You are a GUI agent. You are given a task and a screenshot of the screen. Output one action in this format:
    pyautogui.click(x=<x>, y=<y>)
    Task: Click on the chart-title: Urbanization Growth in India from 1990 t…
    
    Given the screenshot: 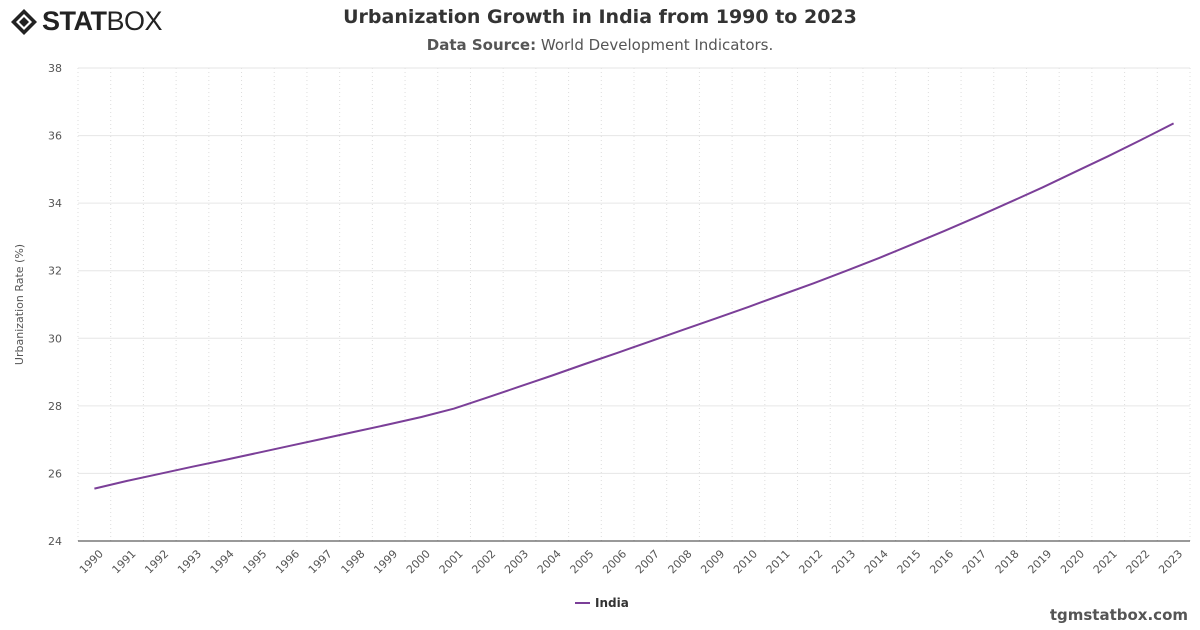 What is the action you would take?
    pyautogui.click(x=600, y=17)
    